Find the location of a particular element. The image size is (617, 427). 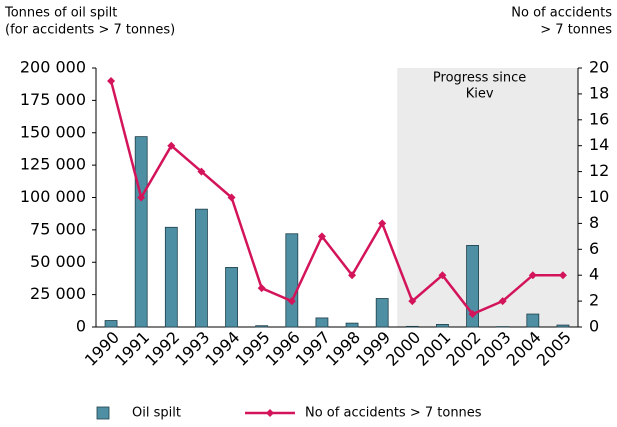

y2-tick-label: 10 is located at coordinates (599, 196).